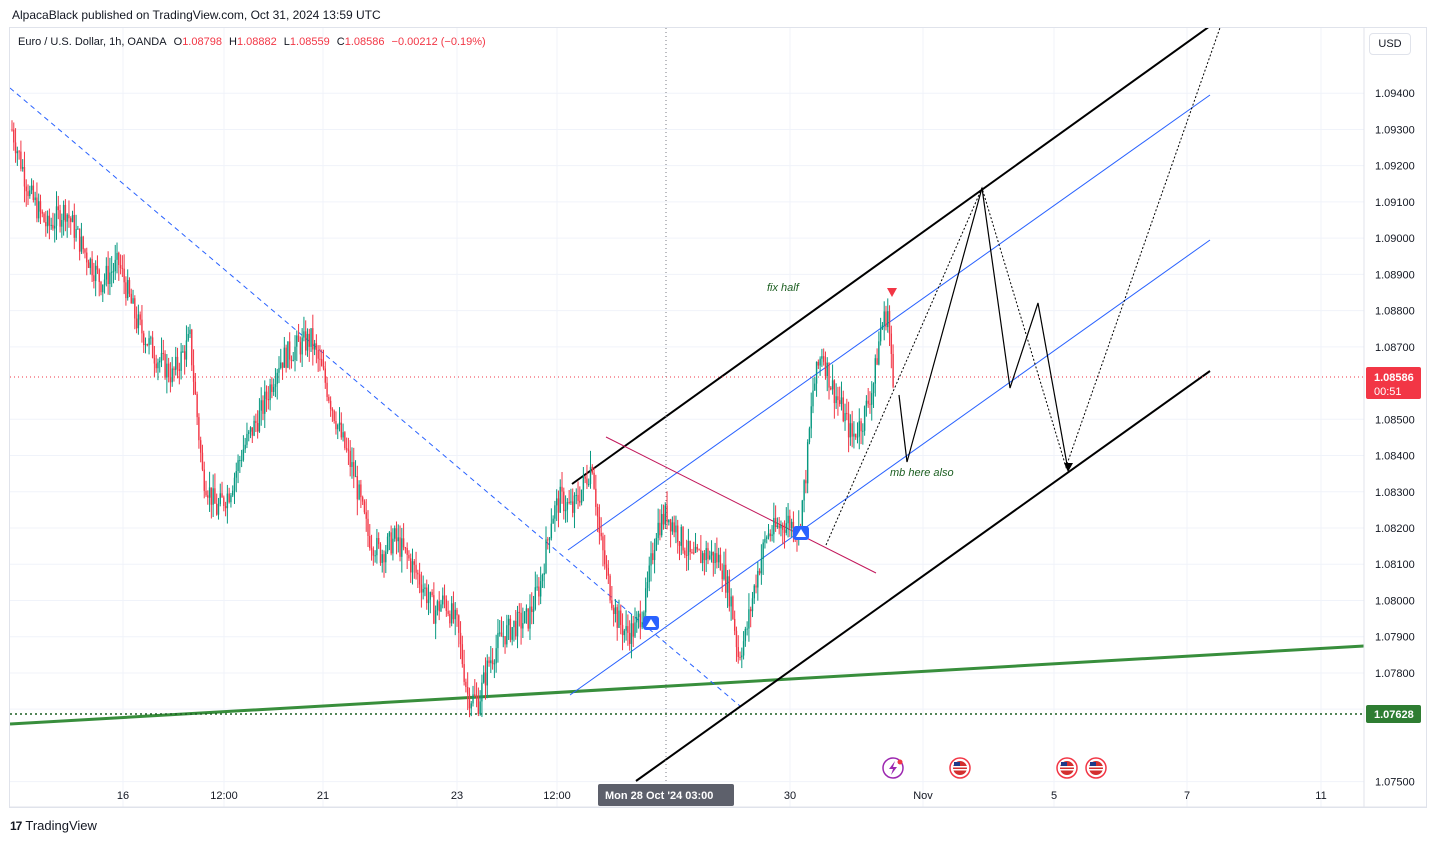  I want to click on projection-arrowhead, so click(1068, 467).